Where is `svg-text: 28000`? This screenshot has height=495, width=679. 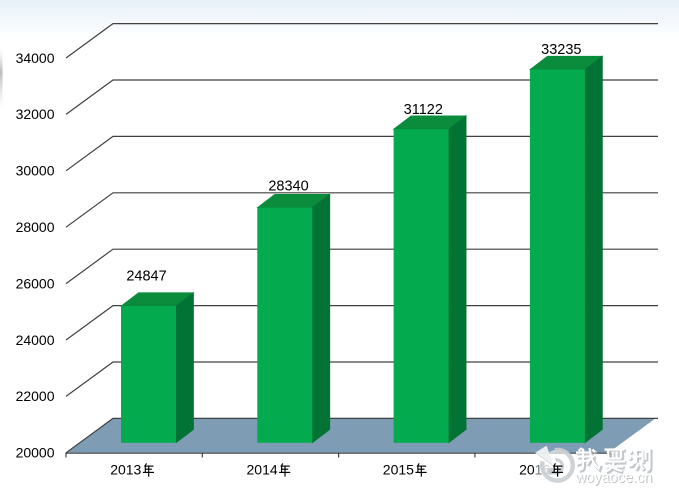
svg-text: 28000 is located at coordinates (35, 227).